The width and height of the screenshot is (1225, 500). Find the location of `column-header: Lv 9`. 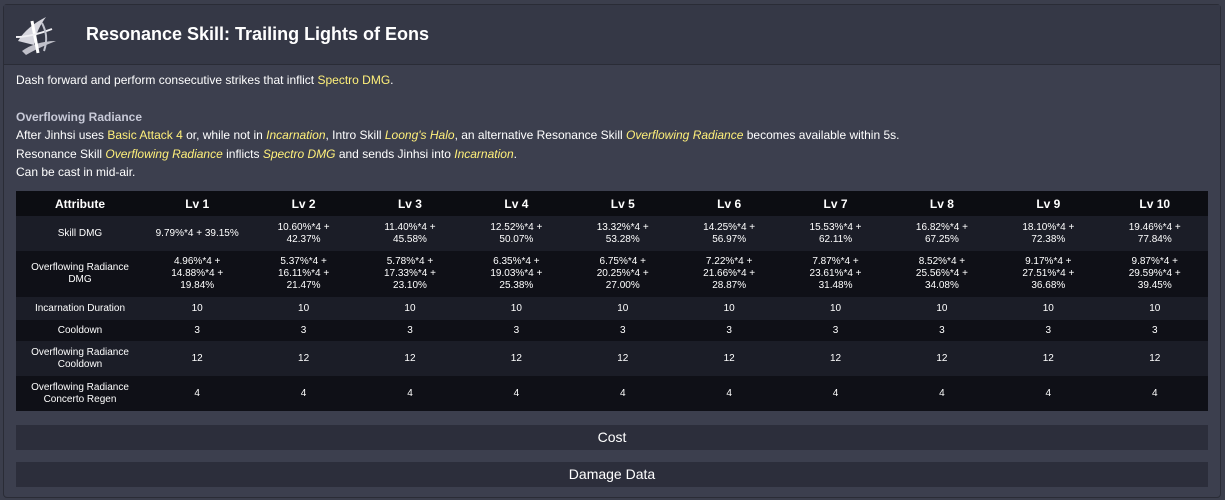

column-header: Lv 9 is located at coordinates (1048, 203).